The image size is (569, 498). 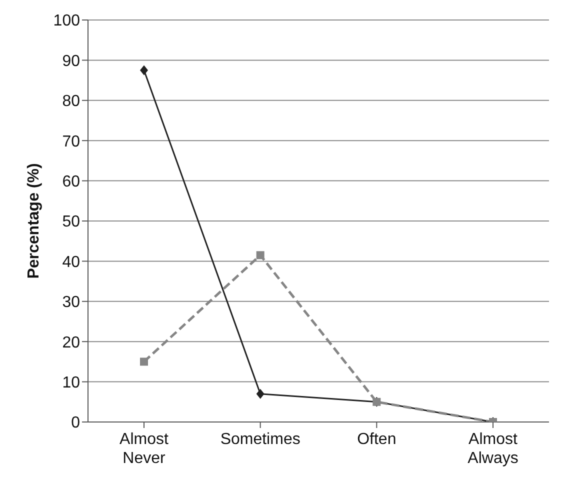 I want to click on x-tick-label: Almost Always, so click(x=493, y=449).